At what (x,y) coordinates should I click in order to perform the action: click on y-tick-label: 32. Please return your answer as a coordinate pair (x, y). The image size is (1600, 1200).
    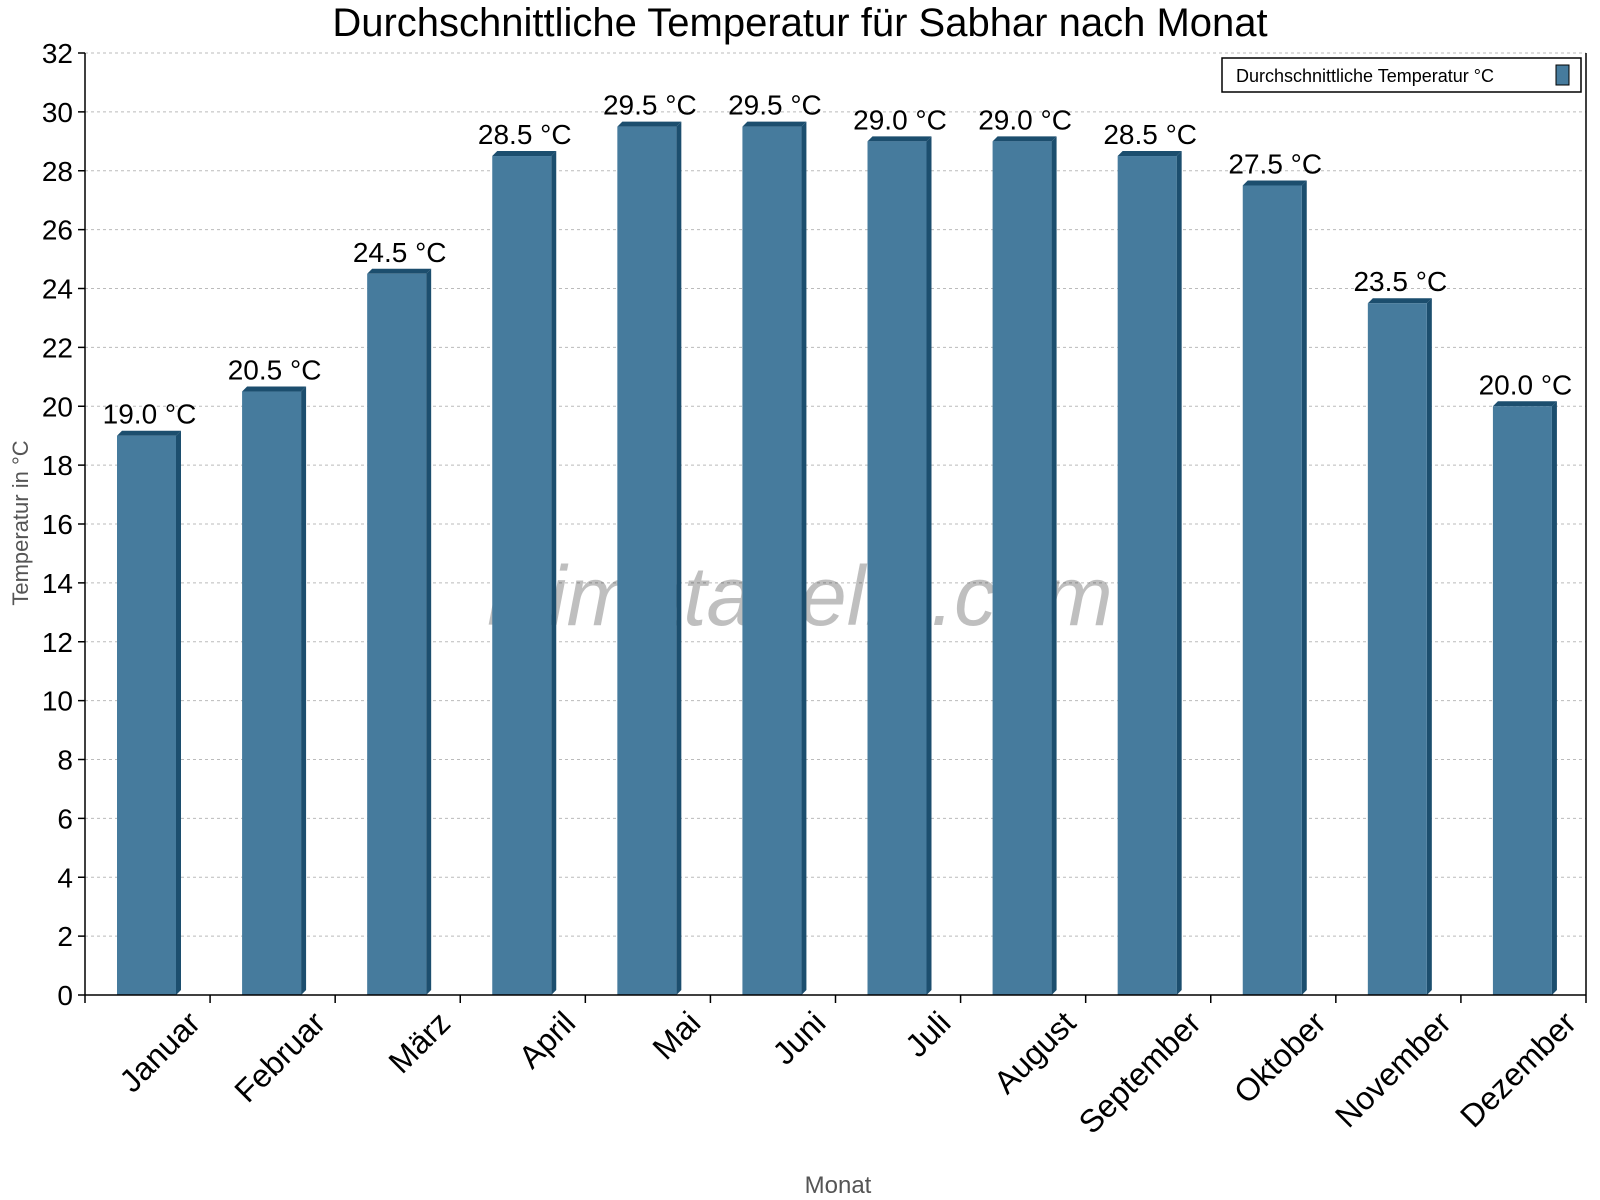
    Looking at the image, I should click on (57, 53).